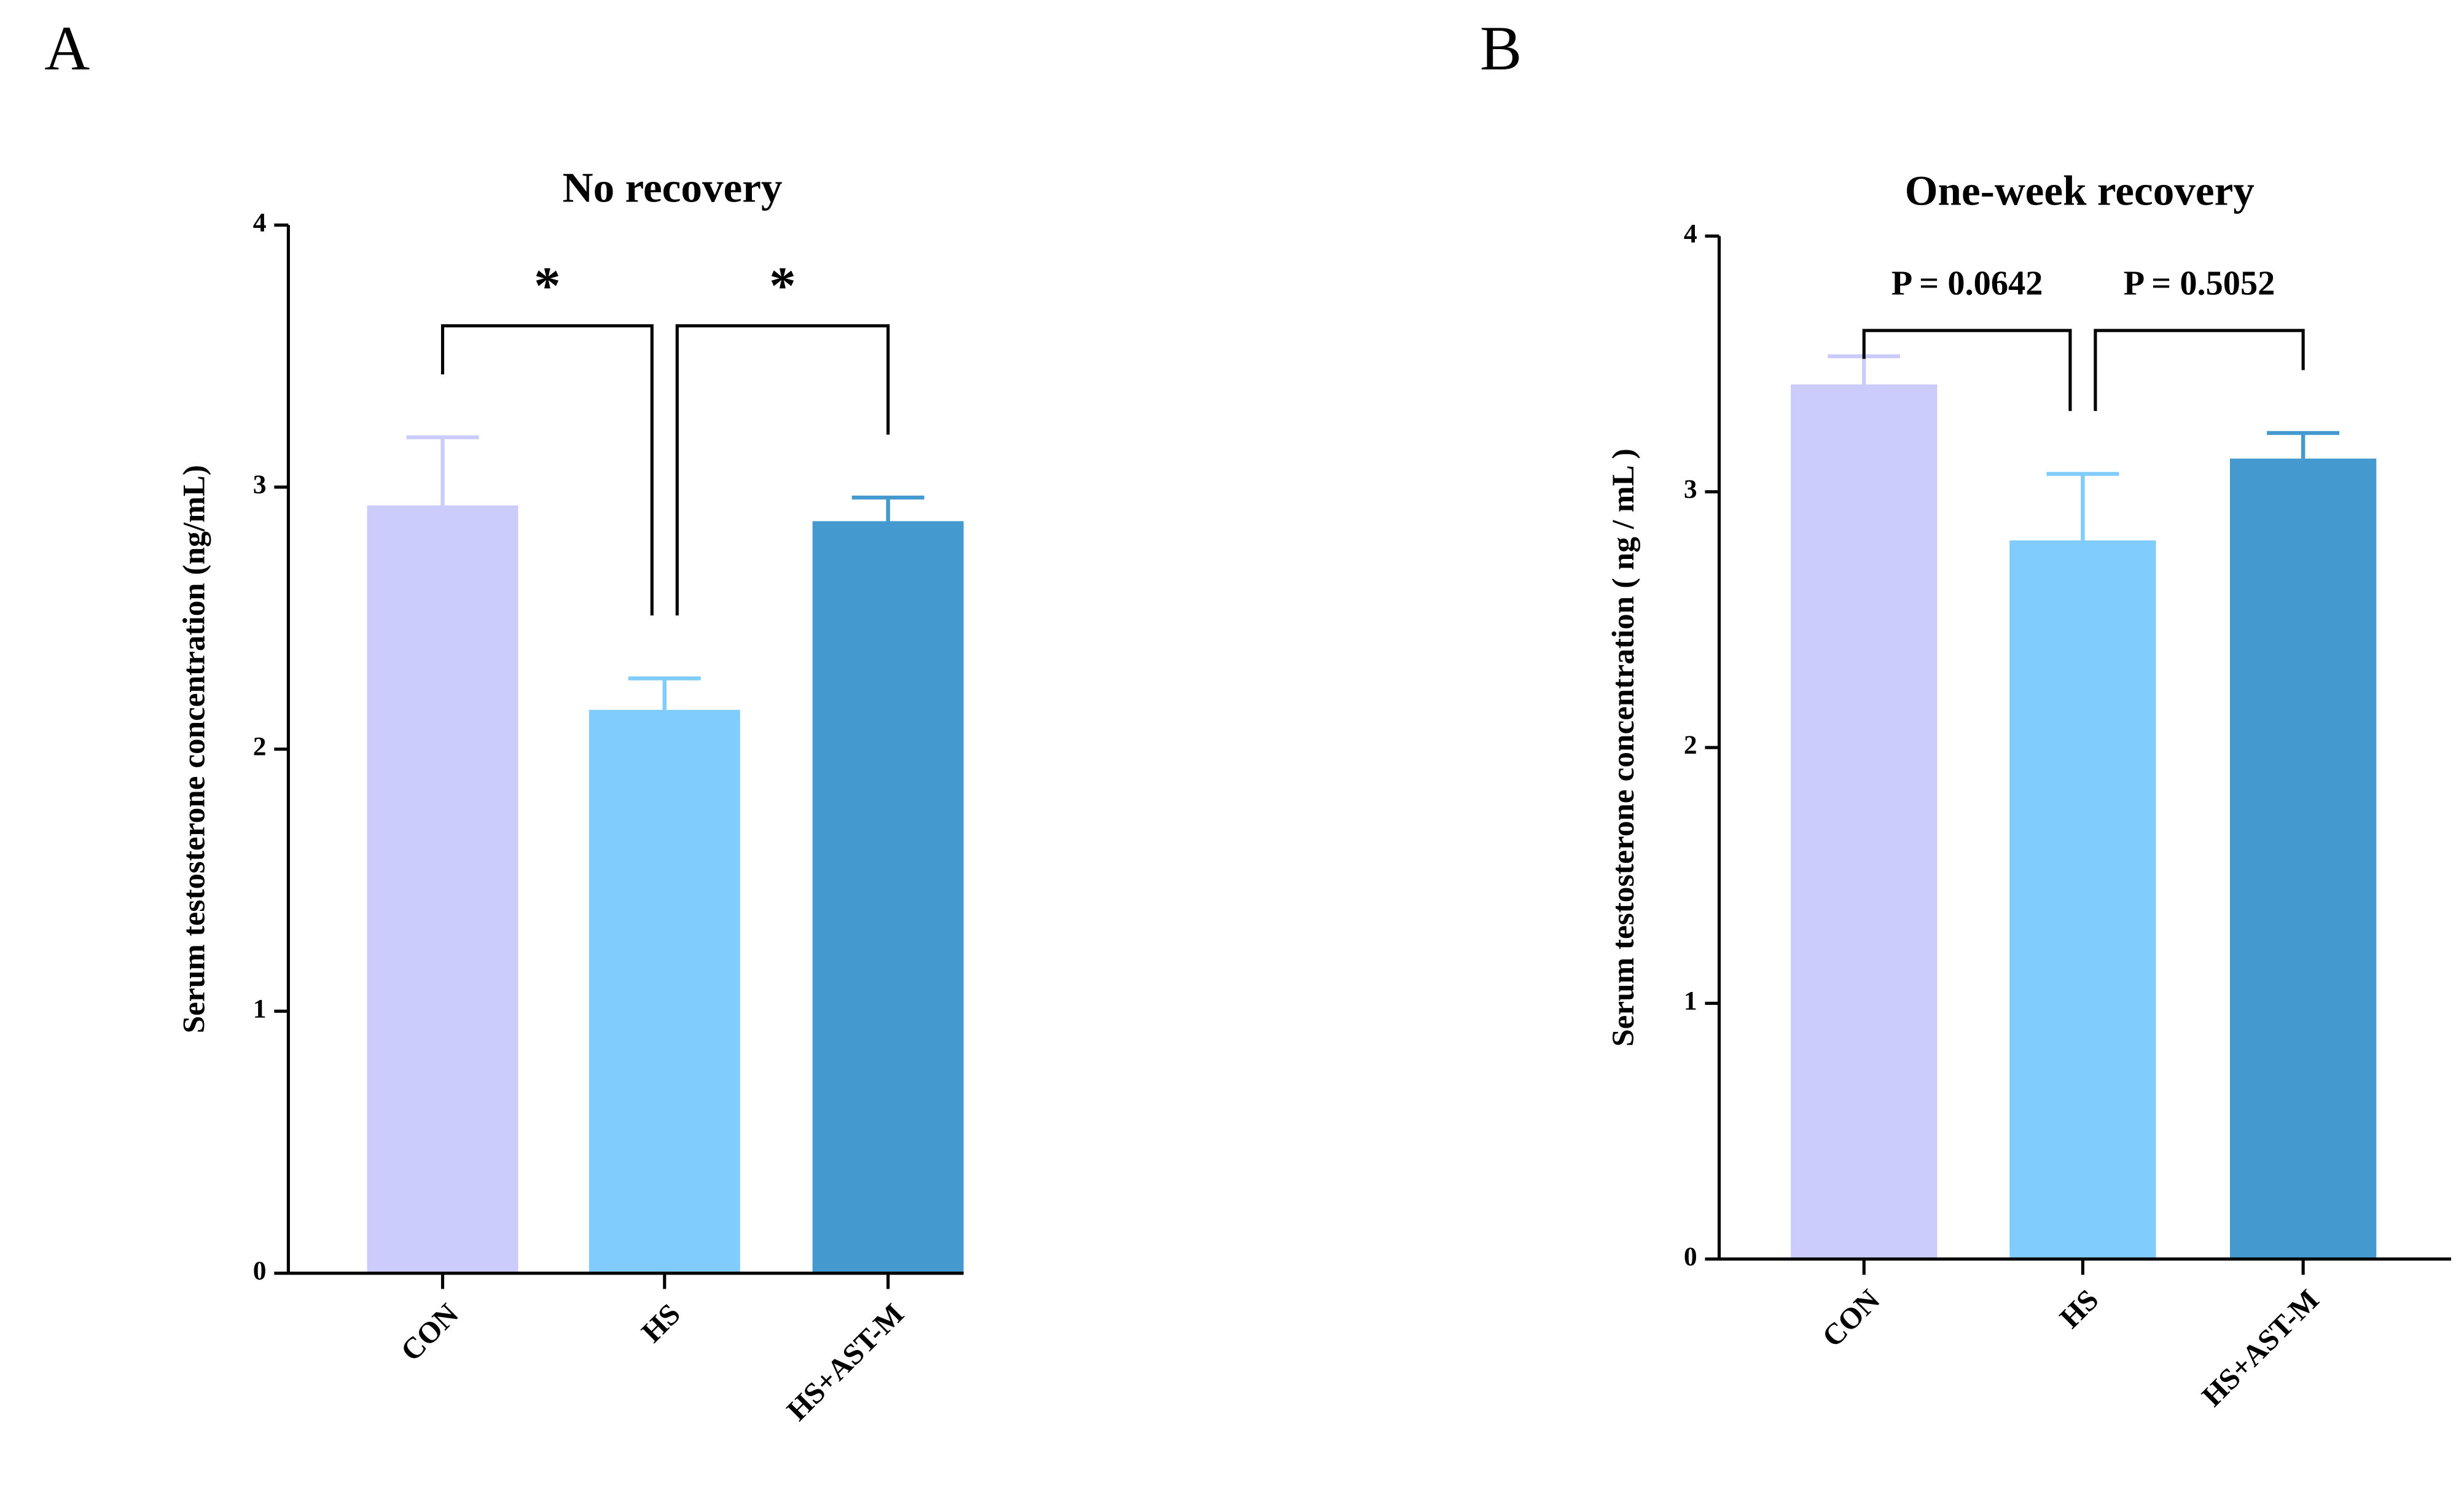  I want to click on panel-label: A, so click(67, 49).